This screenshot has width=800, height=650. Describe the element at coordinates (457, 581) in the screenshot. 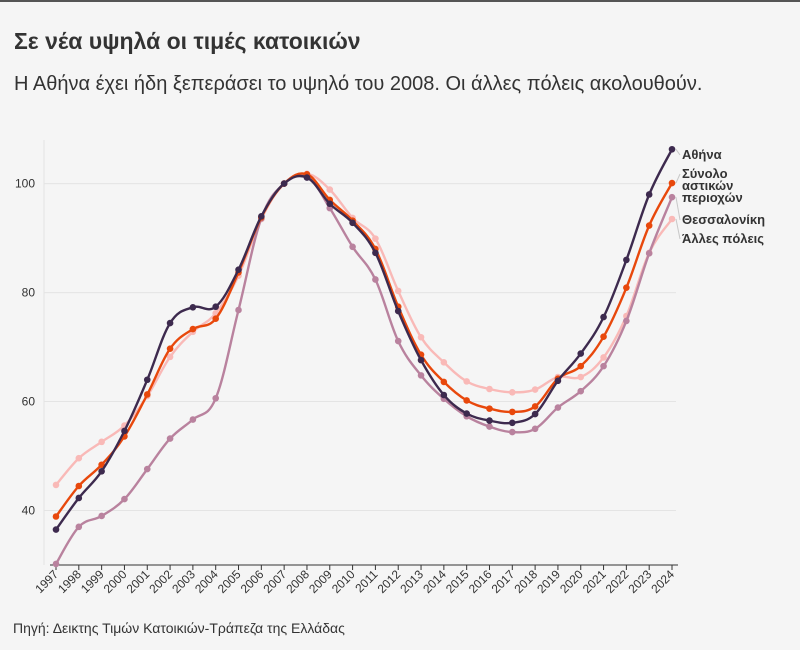

I see `x-tick-label: 2015` at that location.